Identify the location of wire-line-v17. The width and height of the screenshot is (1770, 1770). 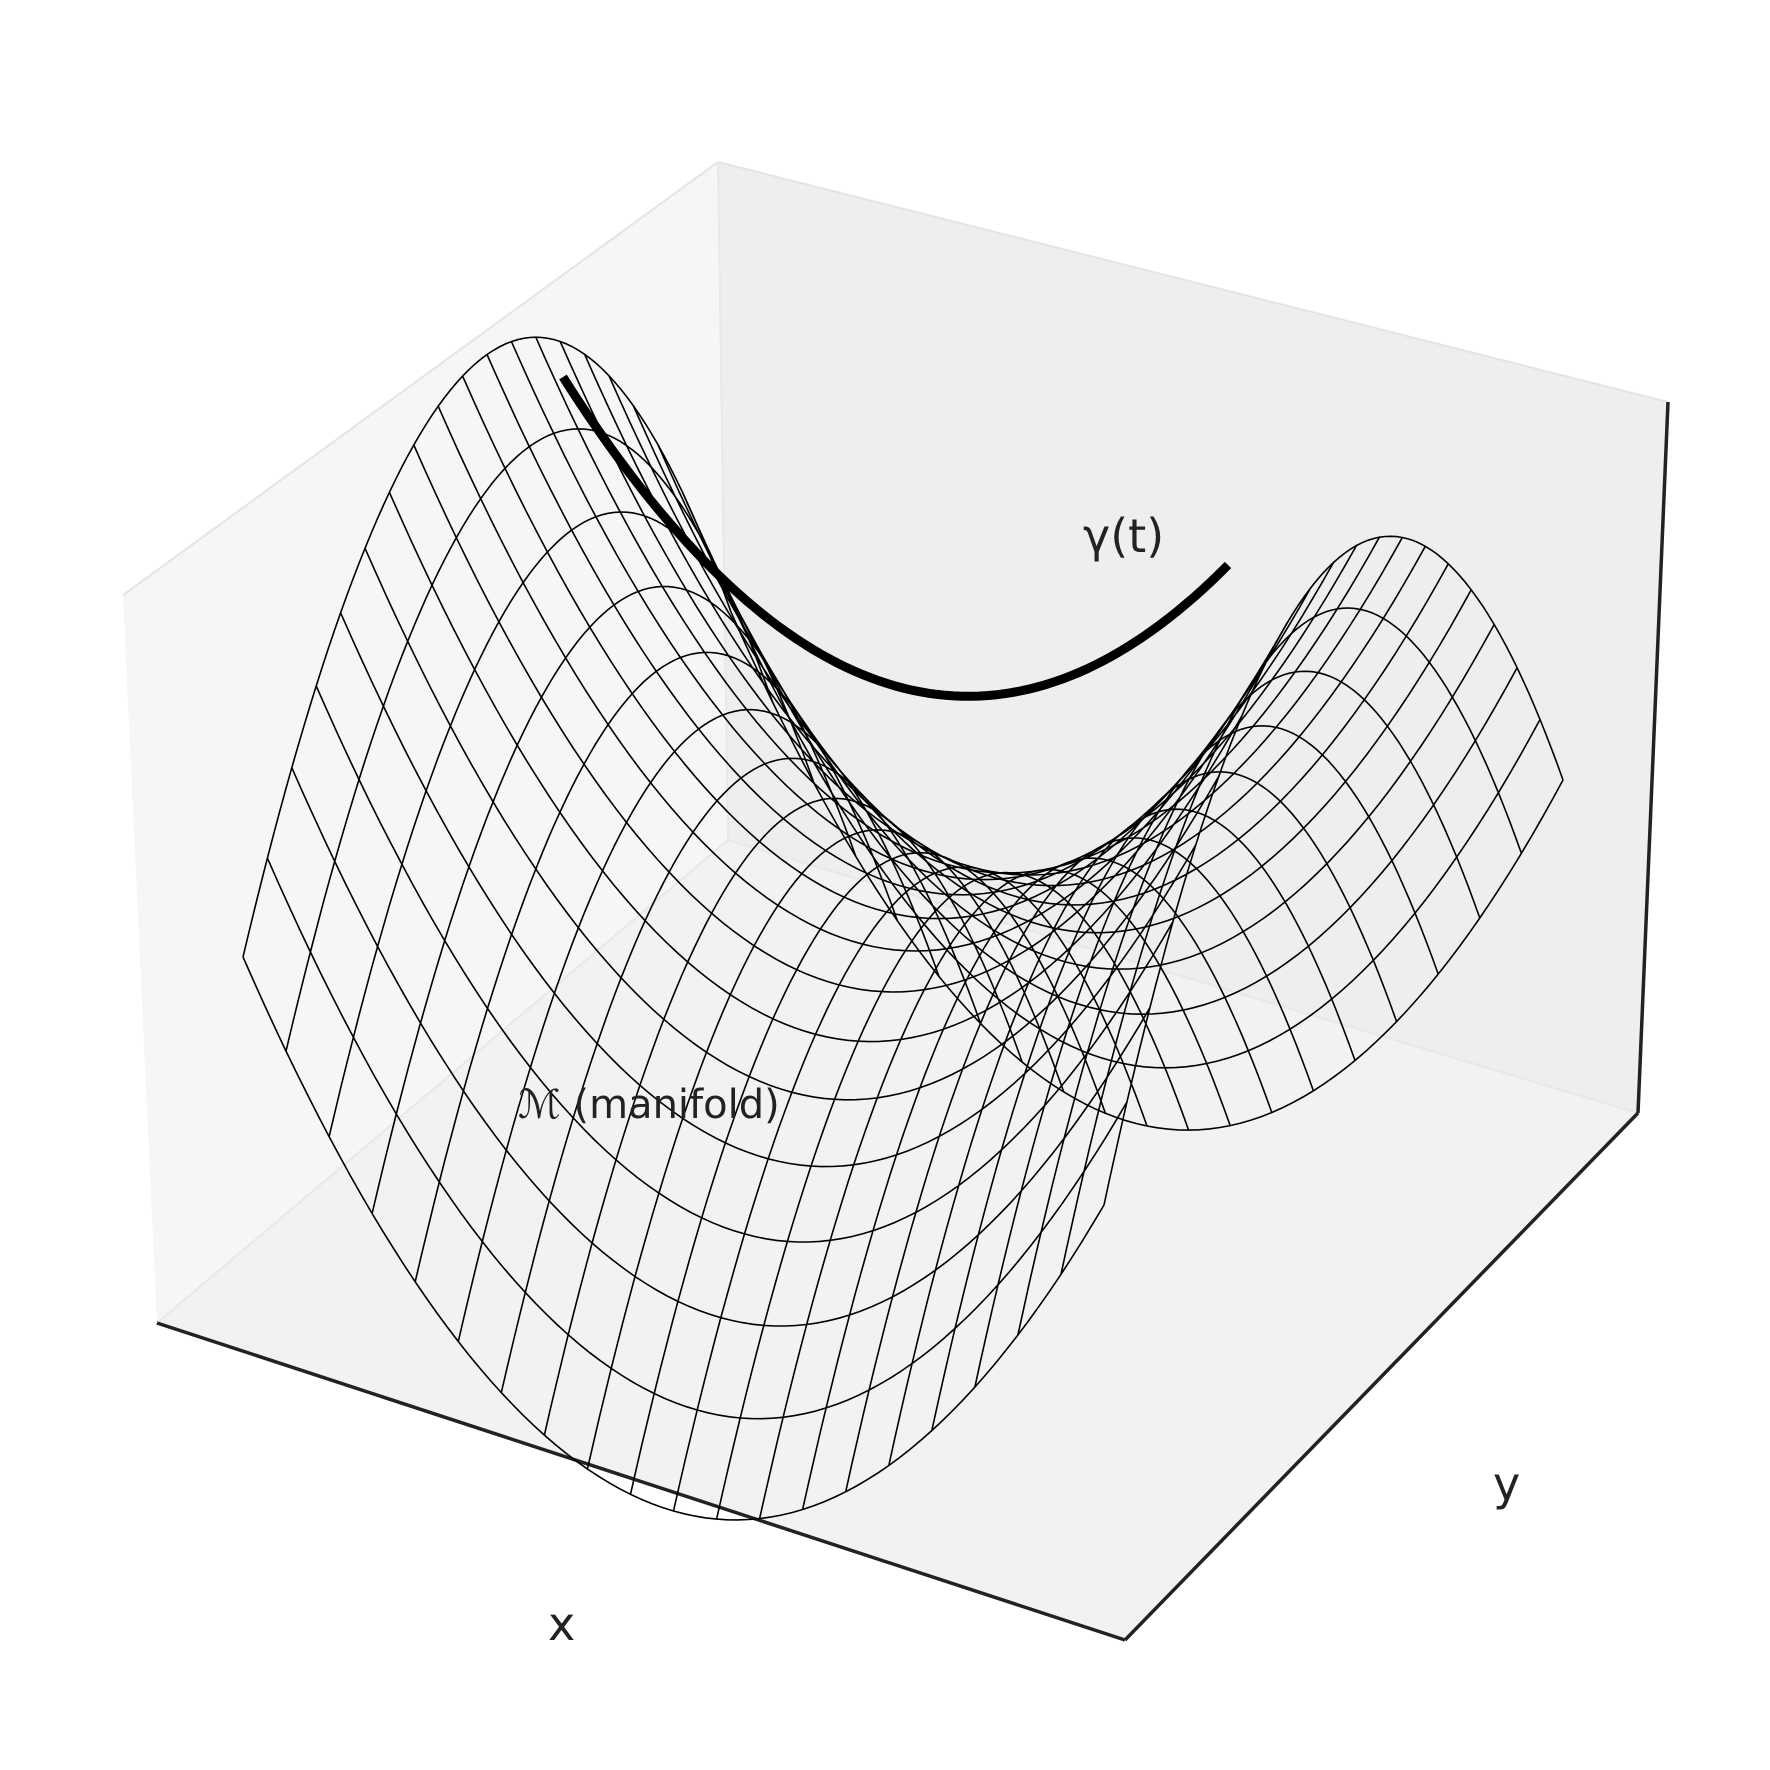
(1076, 707).